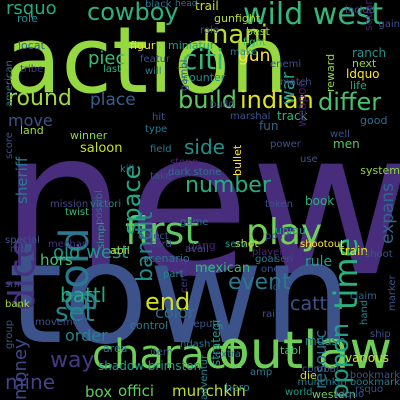 The image size is (400, 400). Describe the element at coordinates (369, 53) in the screenshot. I see `cloud-word: ranch` at that location.